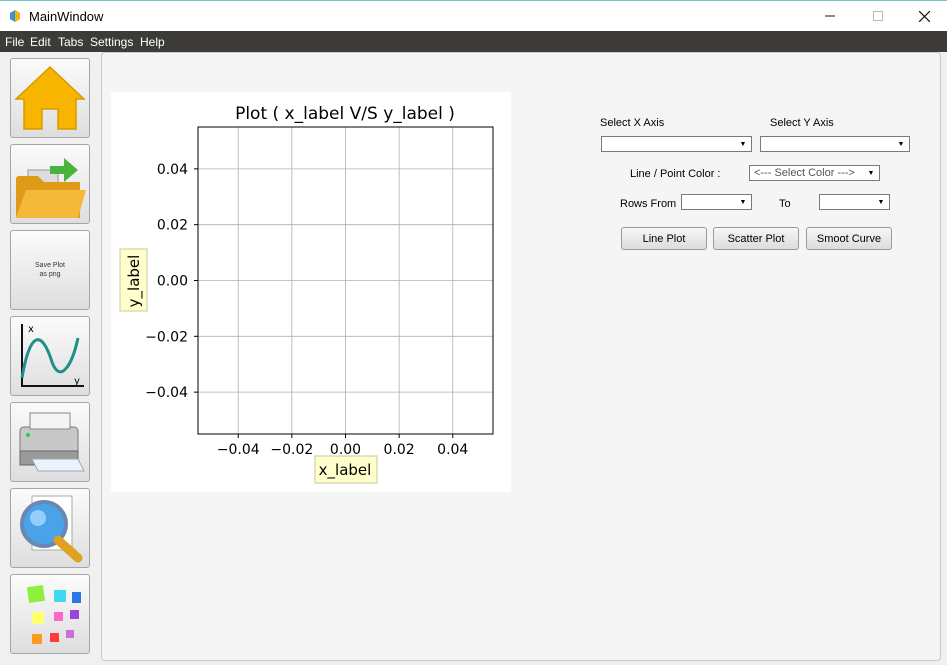 The height and width of the screenshot is (665, 947). I want to click on window-title: MainWindow, so click(66, 16).